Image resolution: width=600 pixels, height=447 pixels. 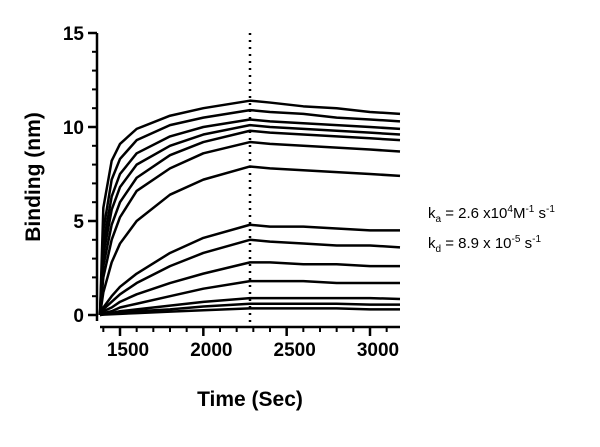 What do you see at coordinates (439, 249) in the screenshot?
I see `annotation-subscript: d` at bounding box center [439, 249].